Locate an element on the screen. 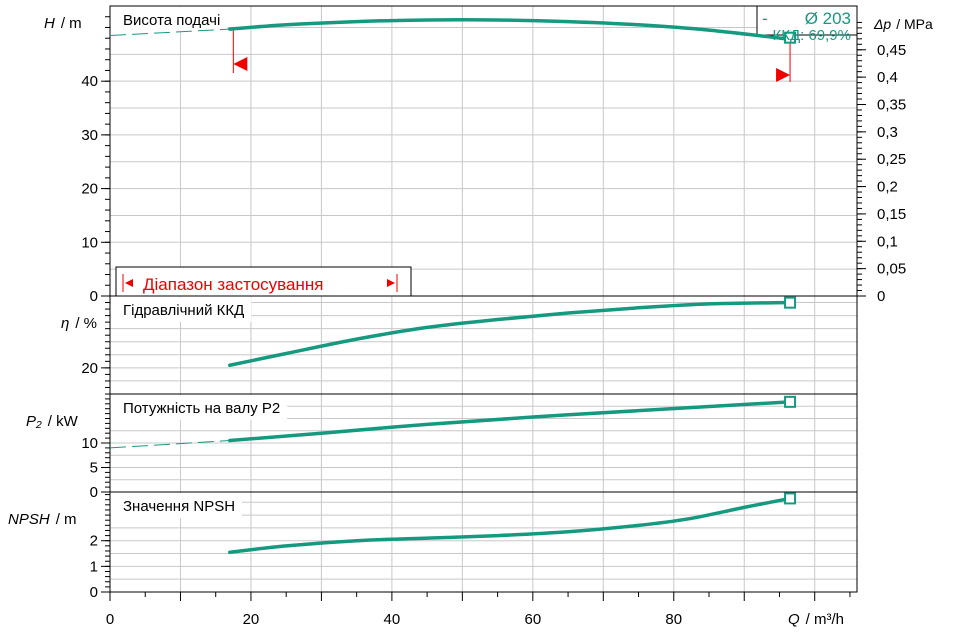 The height and width of the screenshot is (634, 953). curve-npsh is located at coordinates (510, 525).